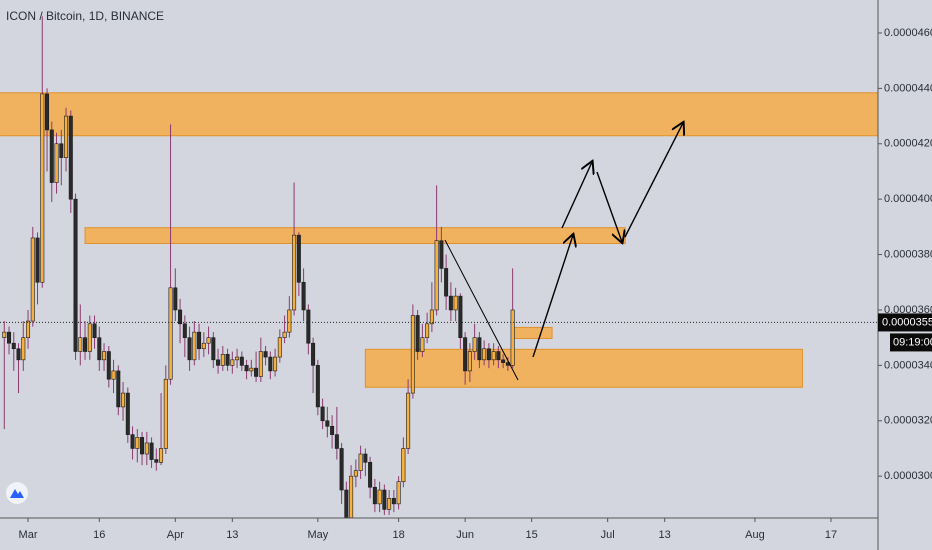 The height and width of the screenshot is (550, 932). What do you see at coordinates (398, 535) in the screenshot?
I see `x-tick-label: 18` at bounding box center [398, 535].